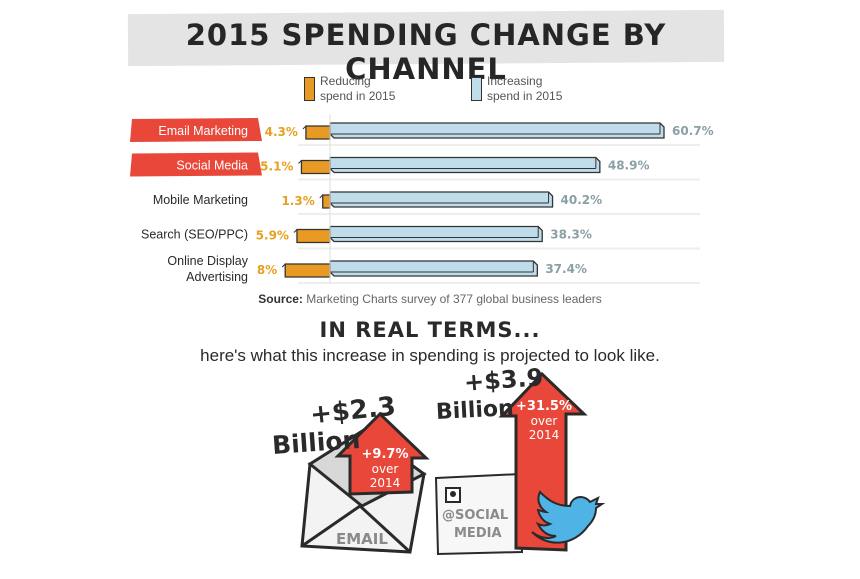 Image resolution: width=860 pixels, height=579 pixels. Describe the element at coordinates (426, 52) in the screenshot. I see `chart-title: 2015 SPENDING CHANGE BY CHANNEL` at that location.